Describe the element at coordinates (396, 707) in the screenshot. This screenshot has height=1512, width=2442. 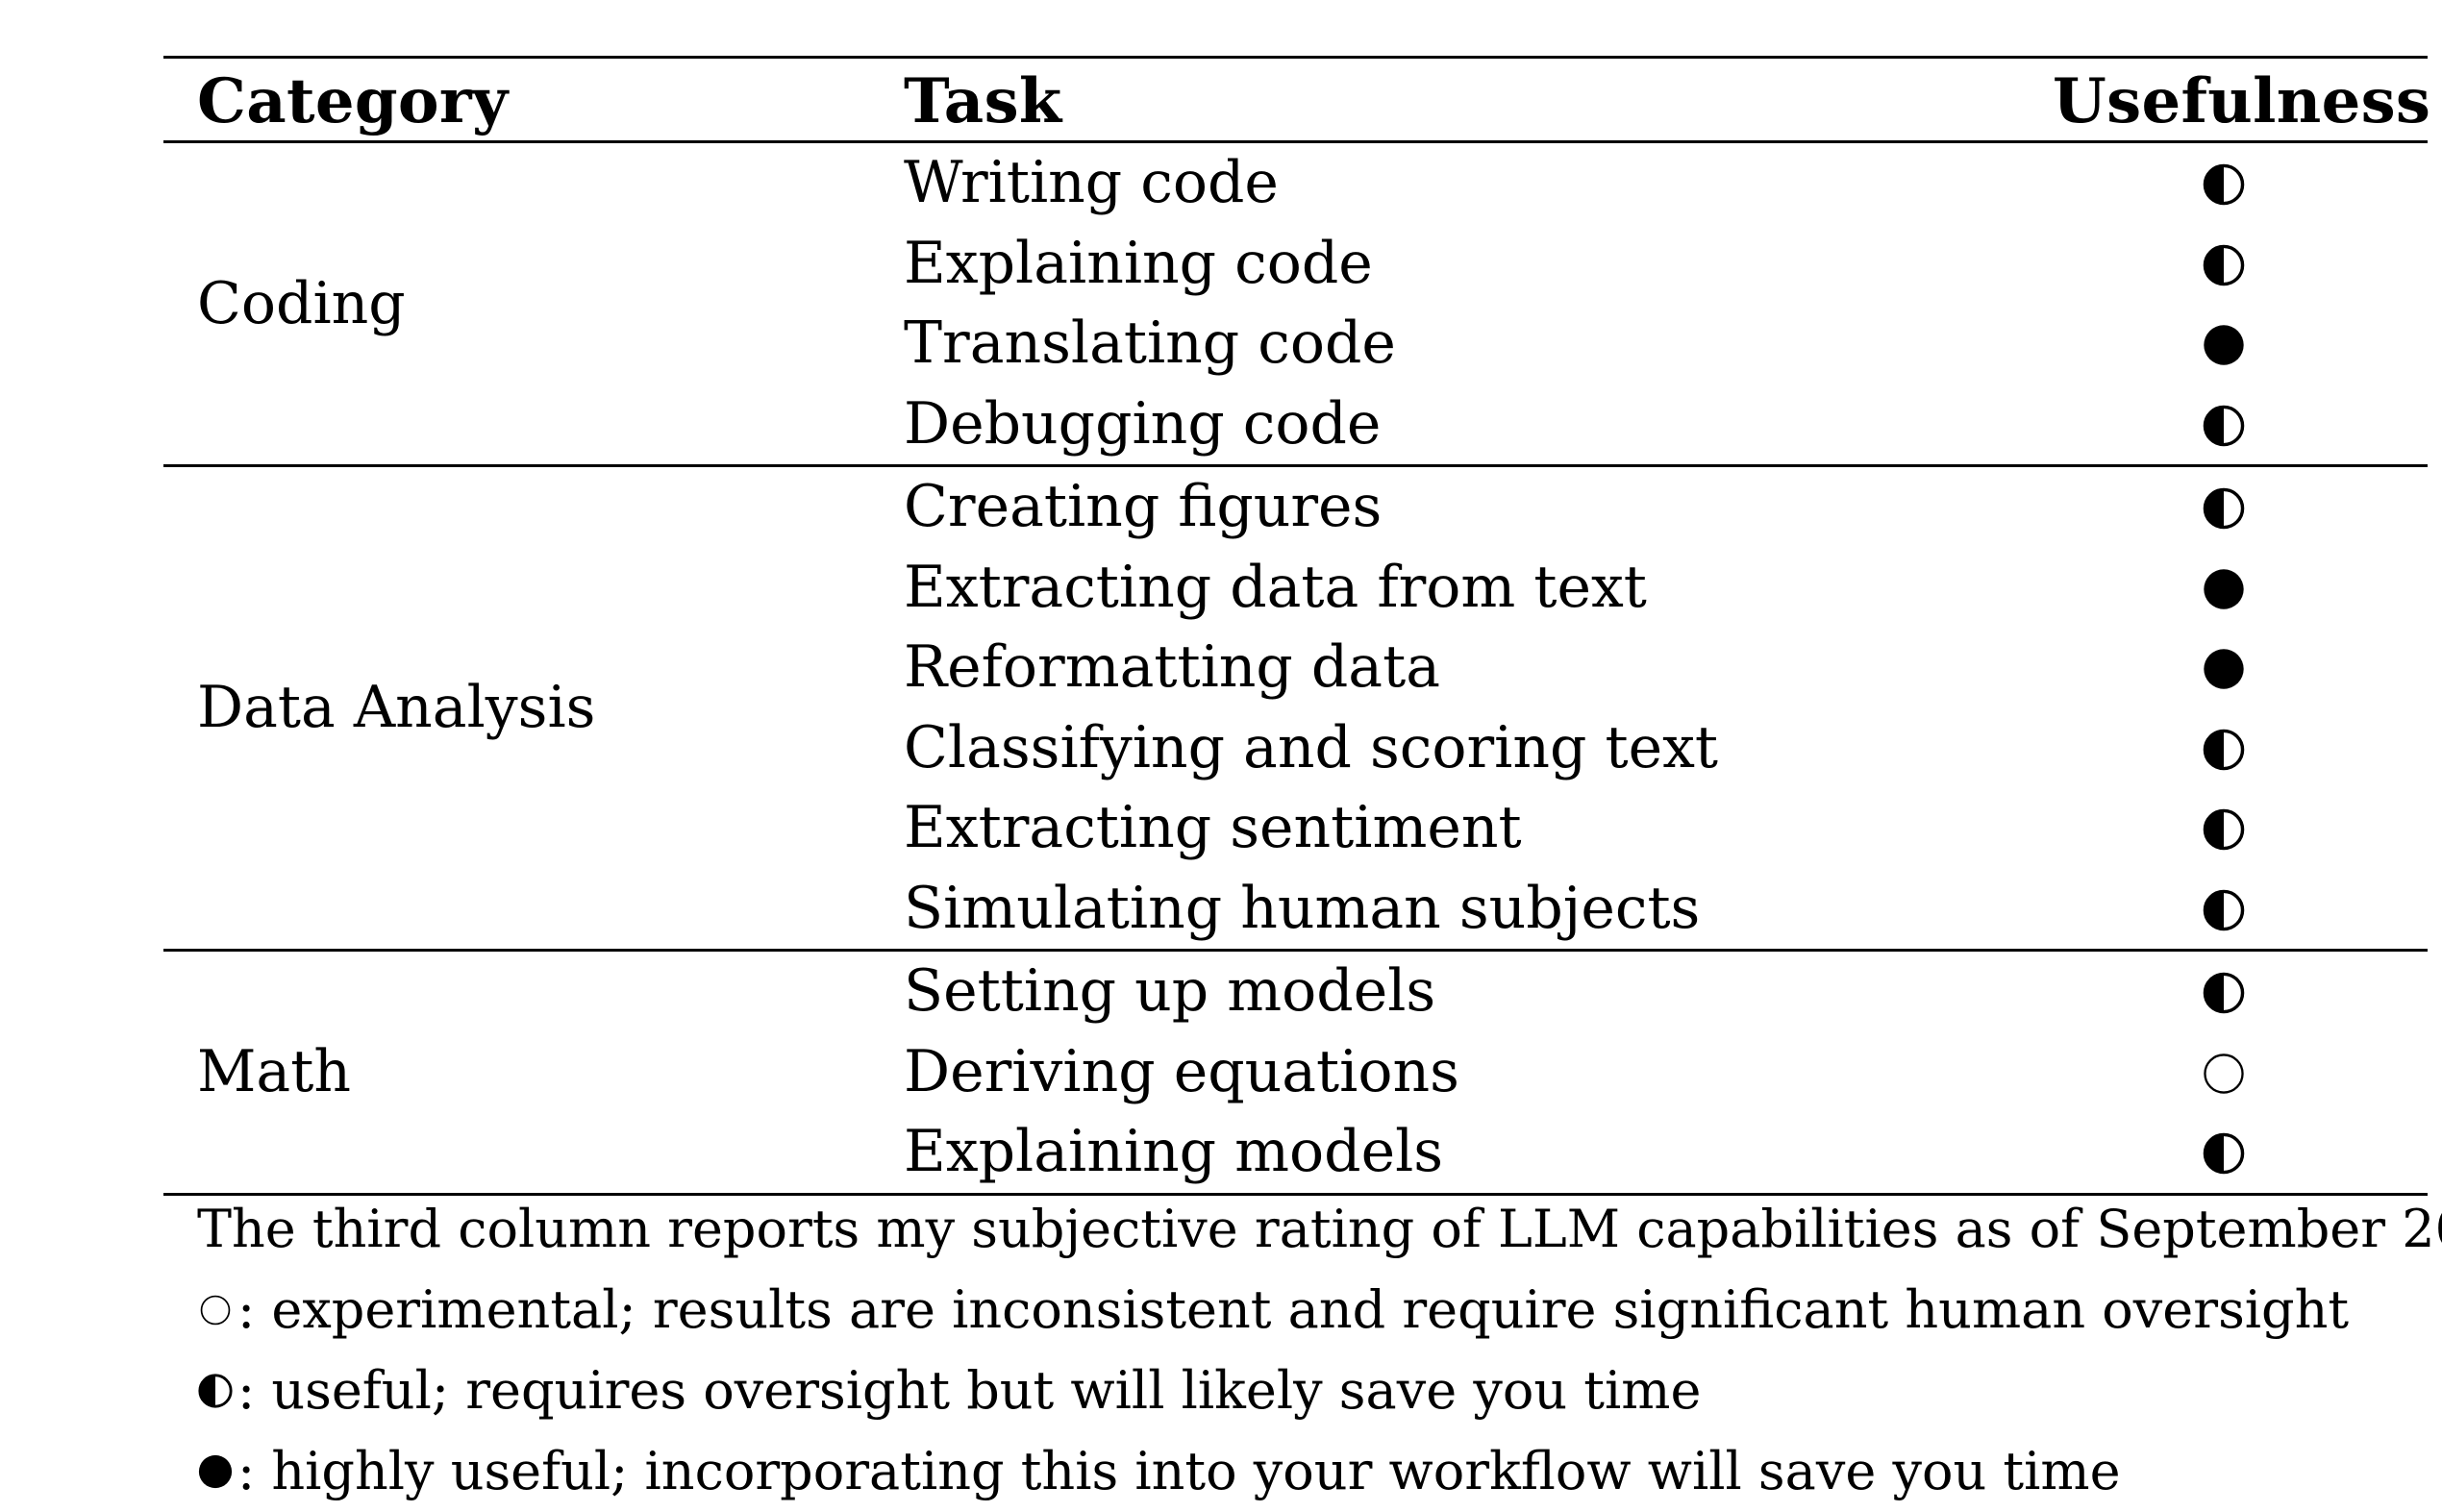
I see `category-cell: Data Analysis` at that location.